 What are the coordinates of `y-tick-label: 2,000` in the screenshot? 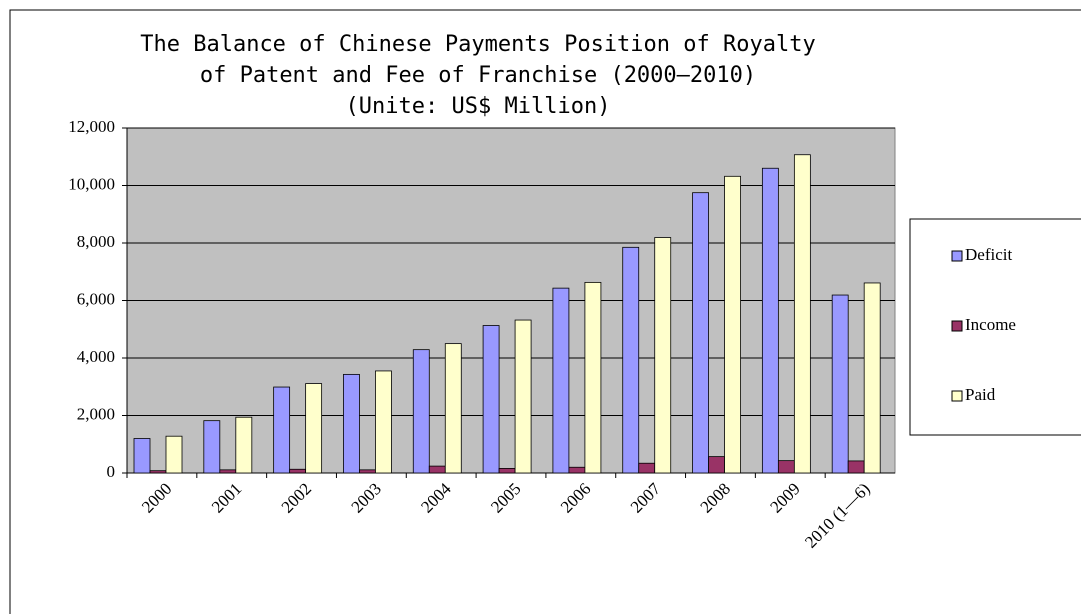 It's located at (96, 413).